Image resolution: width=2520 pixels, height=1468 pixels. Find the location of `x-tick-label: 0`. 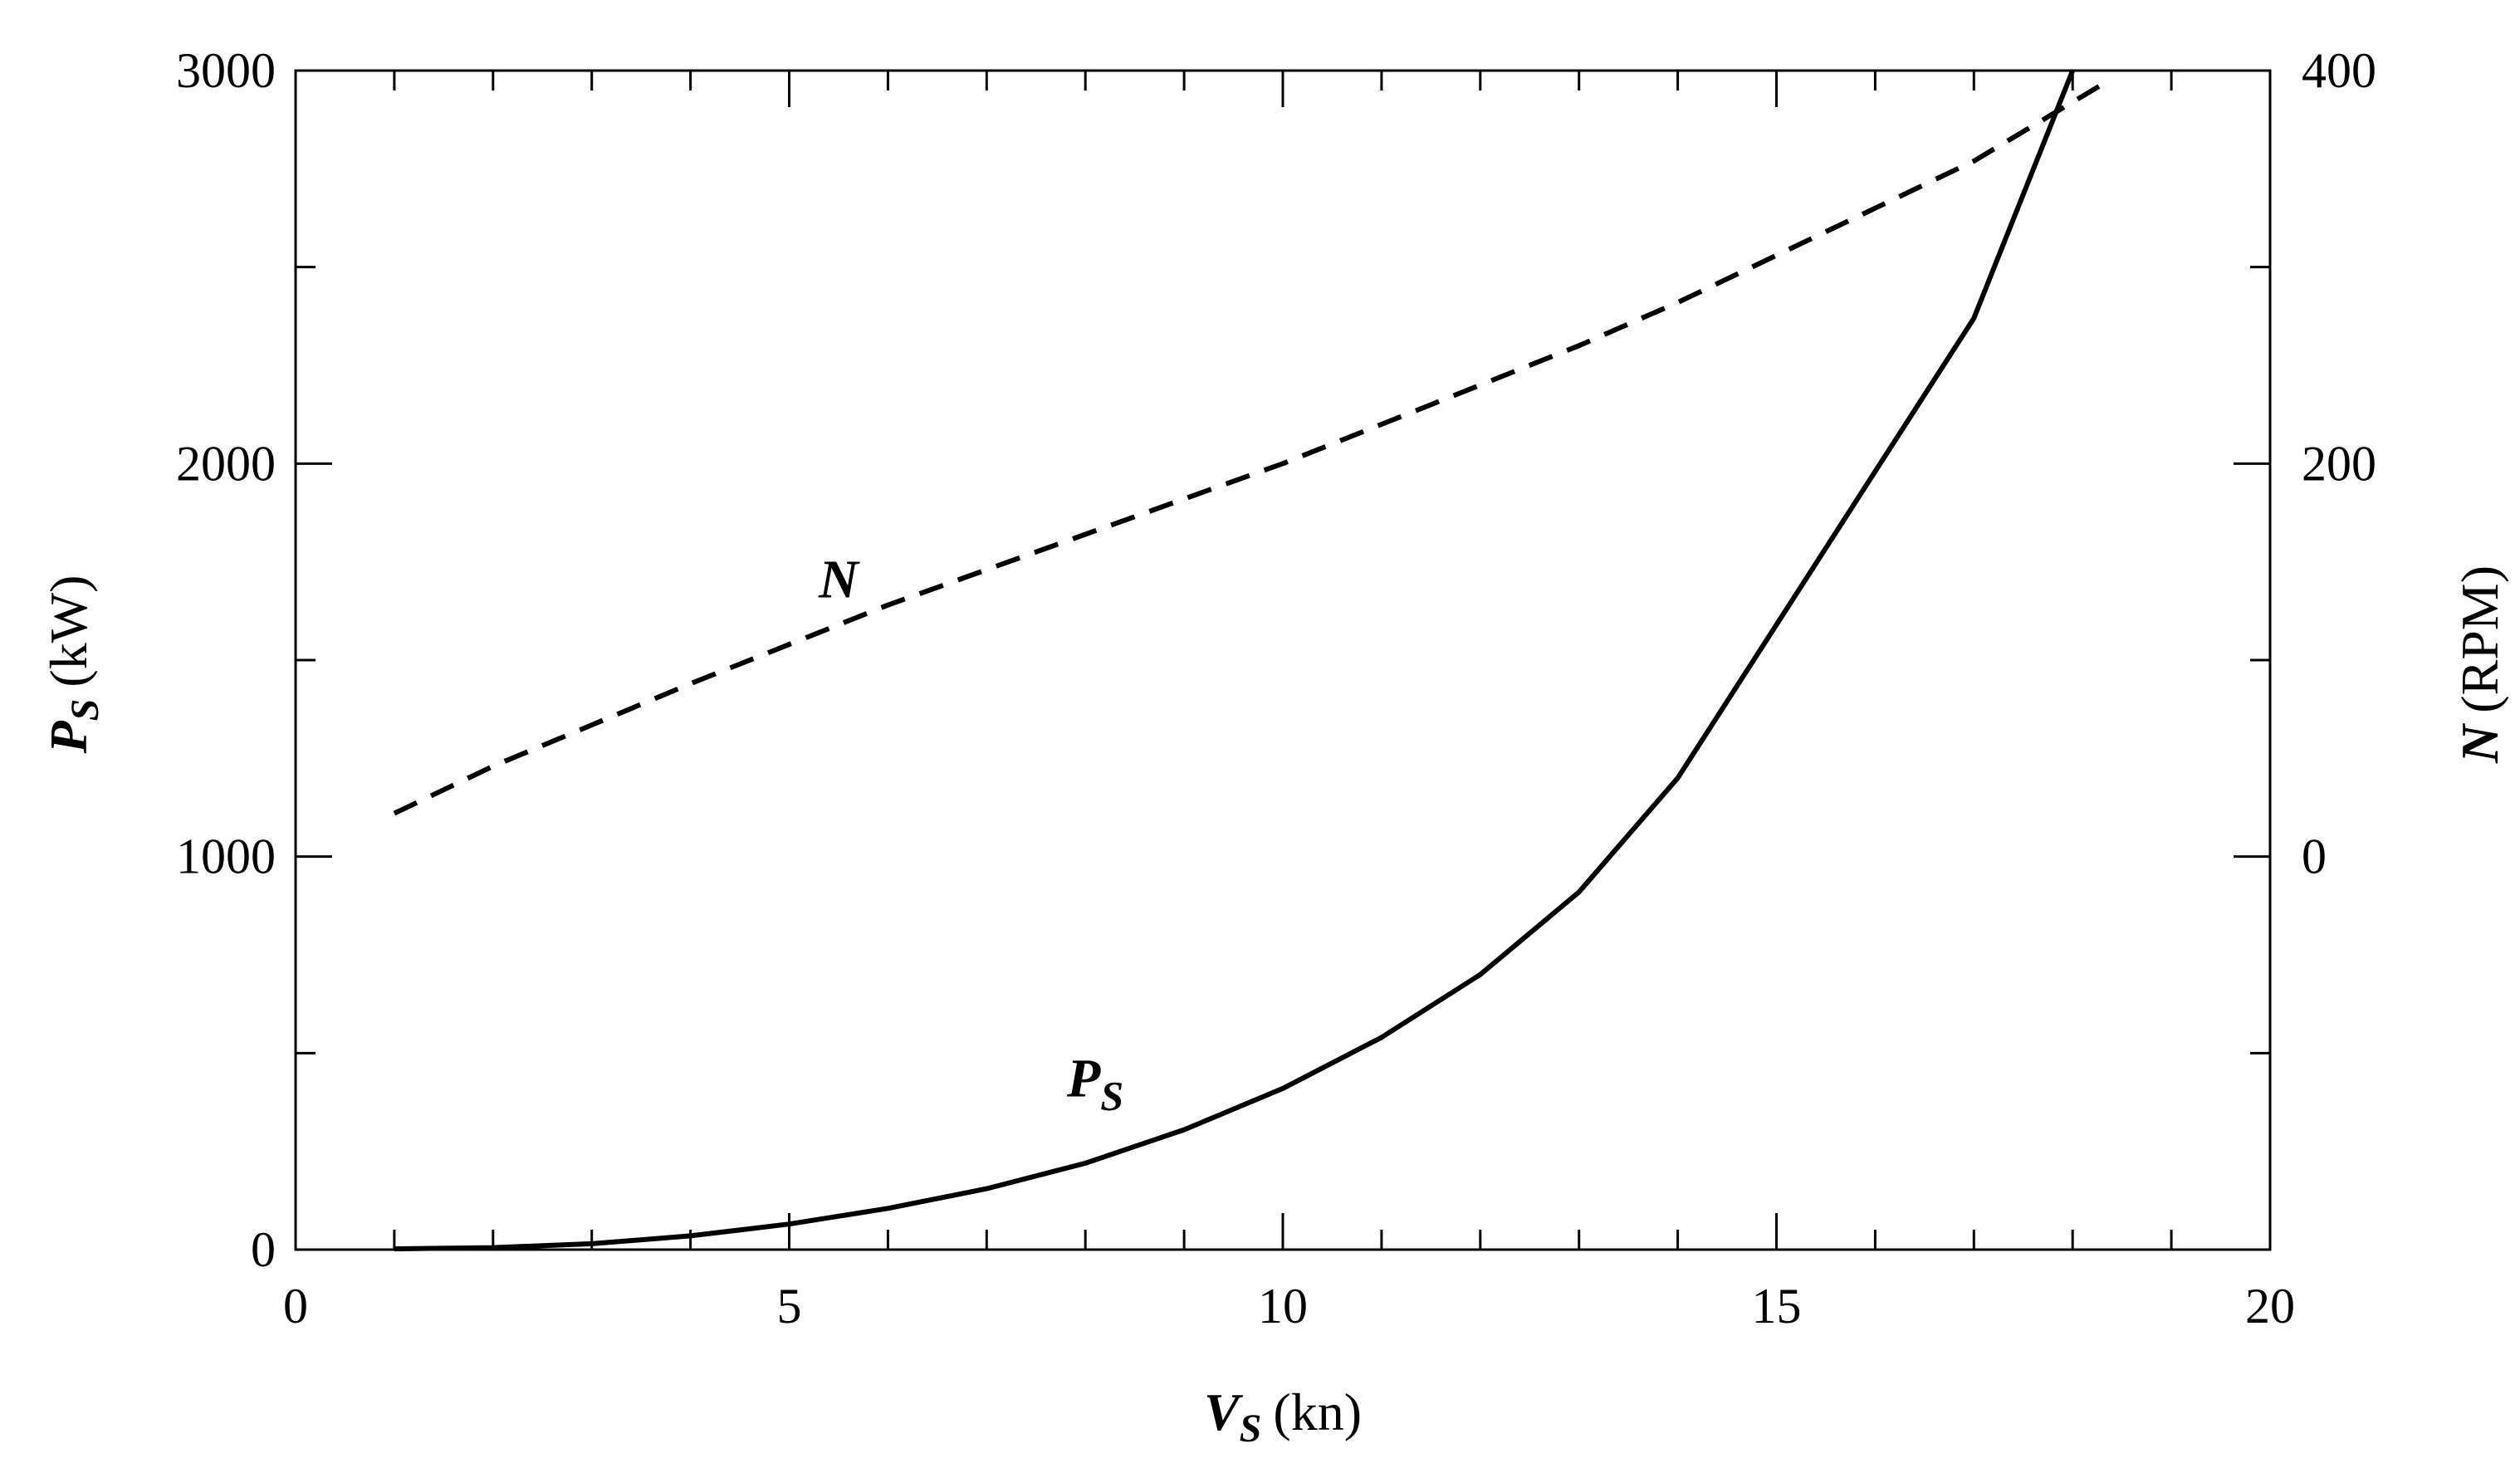

x-tick-label: 0 is located at coordinates (295, 1306).